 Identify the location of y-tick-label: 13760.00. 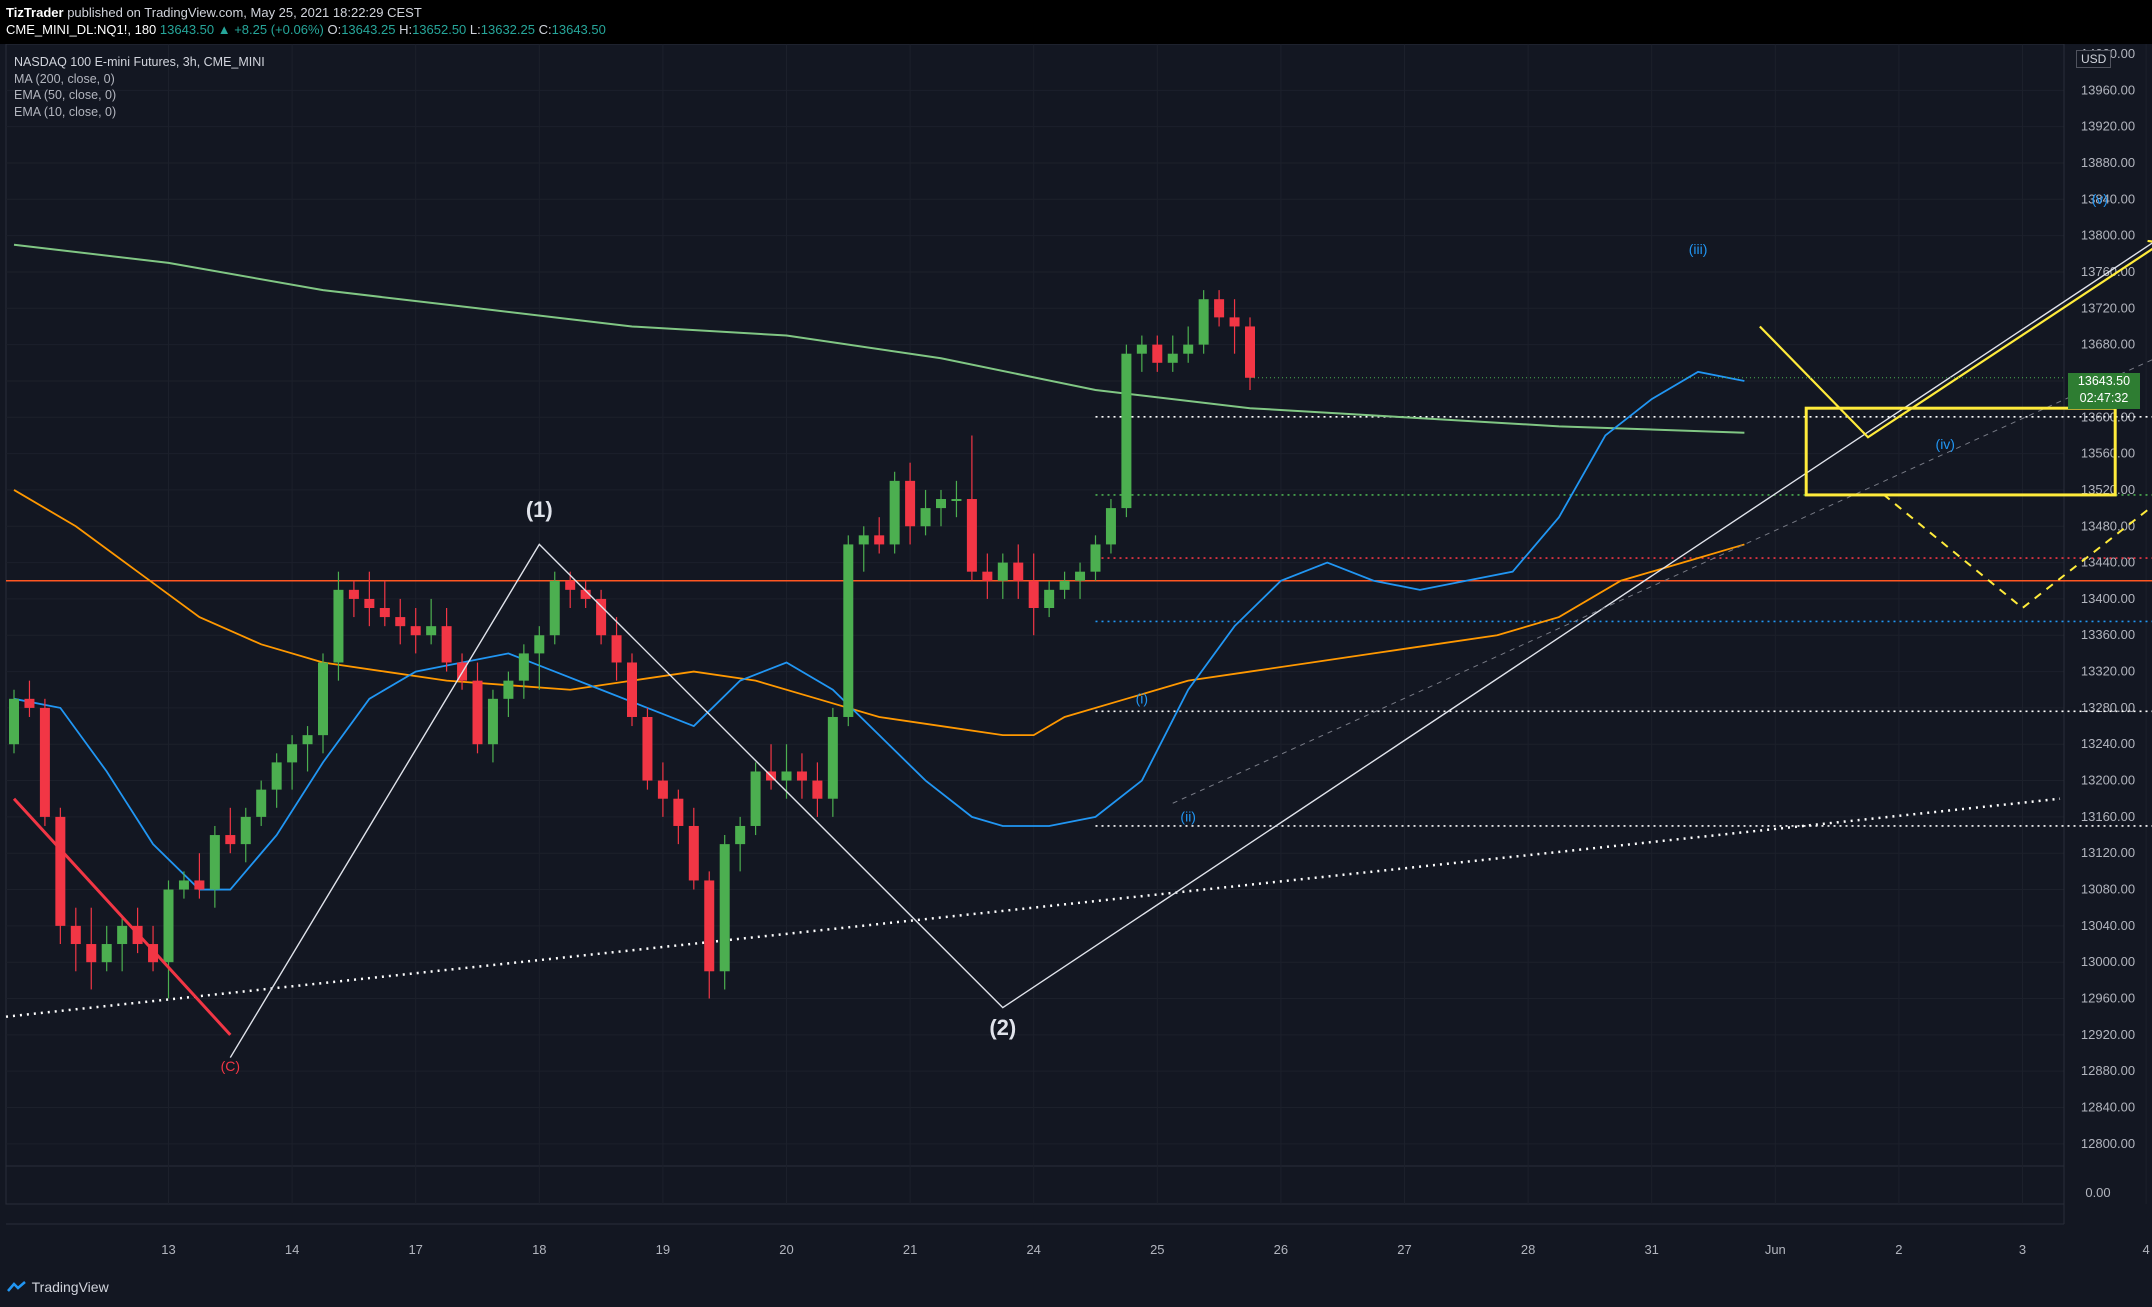
(2108, 271).